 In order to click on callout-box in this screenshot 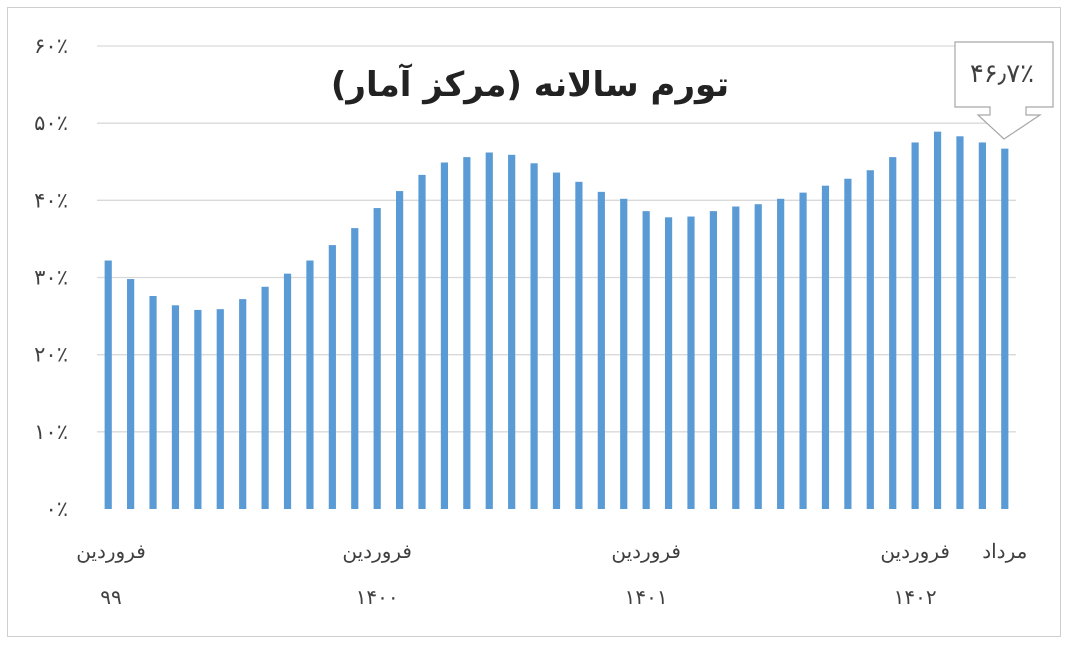, I will do `click(1004, 90)`.